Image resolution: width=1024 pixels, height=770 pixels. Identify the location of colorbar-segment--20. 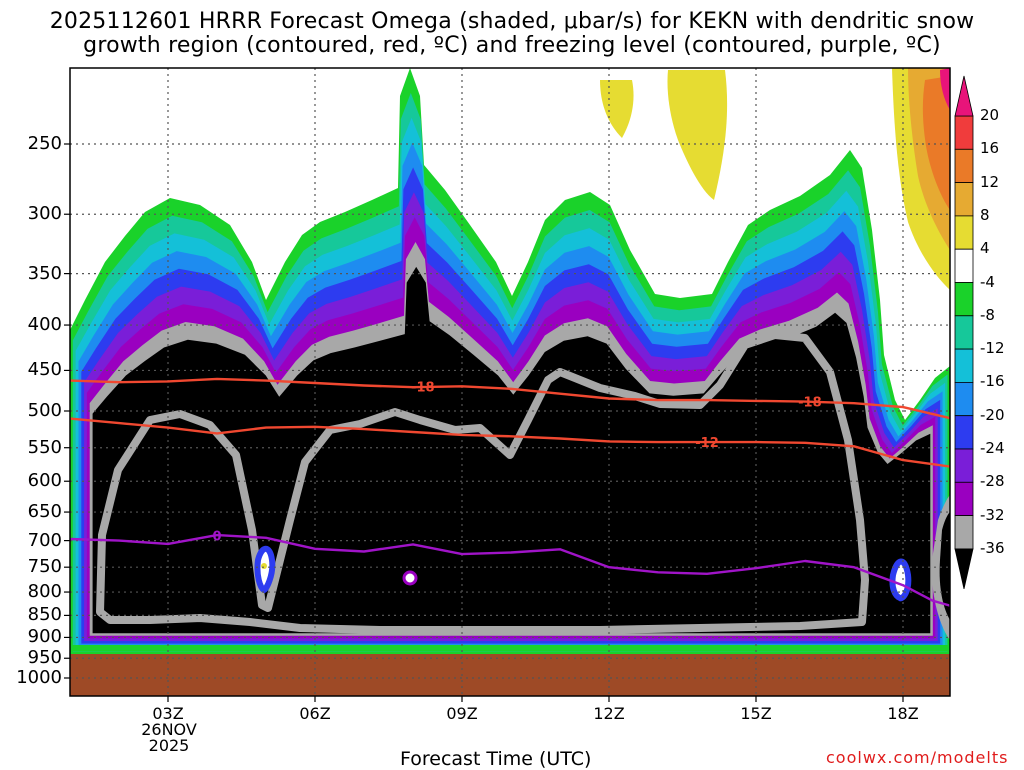
(964, 432).